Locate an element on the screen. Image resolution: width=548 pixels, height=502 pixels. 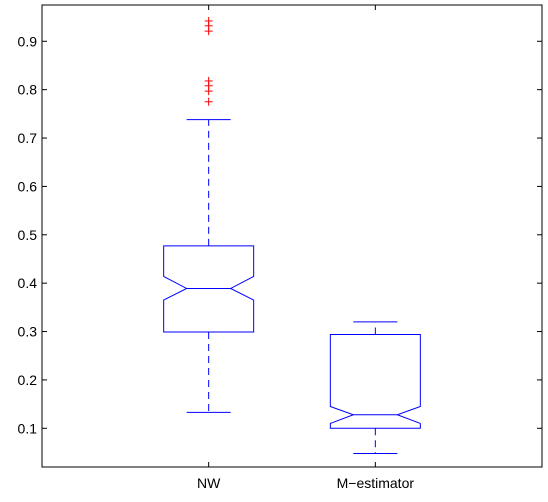
y-tick-label: 0.9 is located at coordinates (28, 41).